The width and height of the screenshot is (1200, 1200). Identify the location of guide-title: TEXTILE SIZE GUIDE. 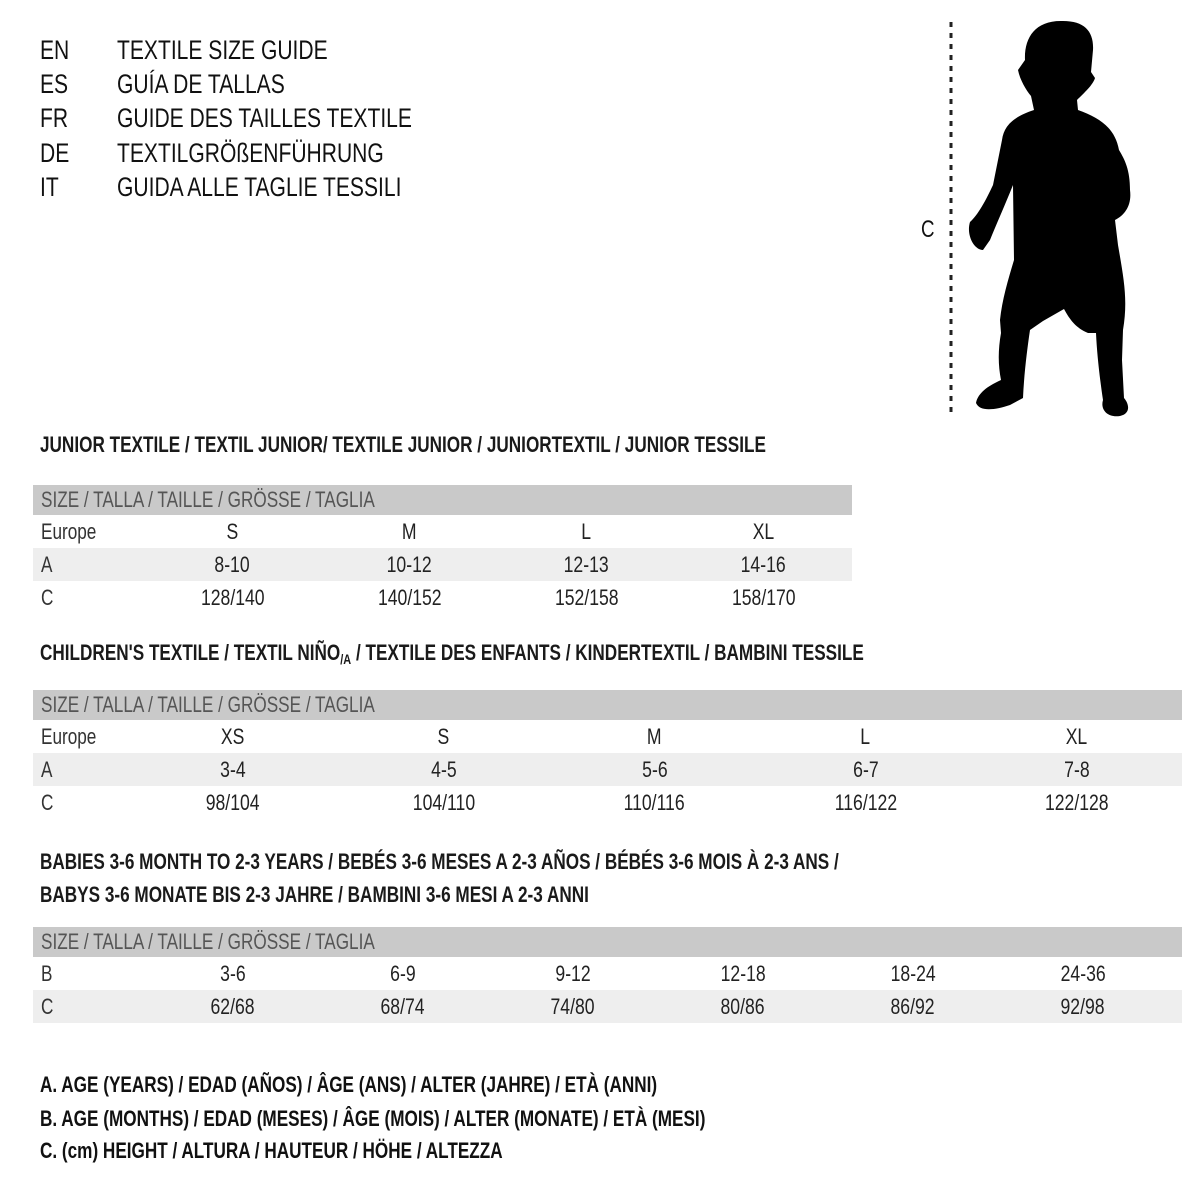
(222, 50).